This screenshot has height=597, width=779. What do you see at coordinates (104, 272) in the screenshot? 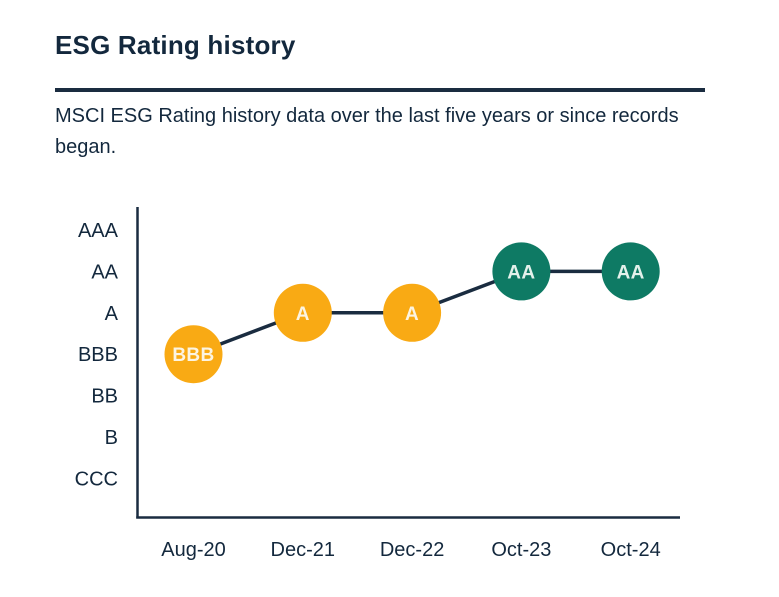
I see `y-axis-label-aa: AA` at bounding box center [104, 272].